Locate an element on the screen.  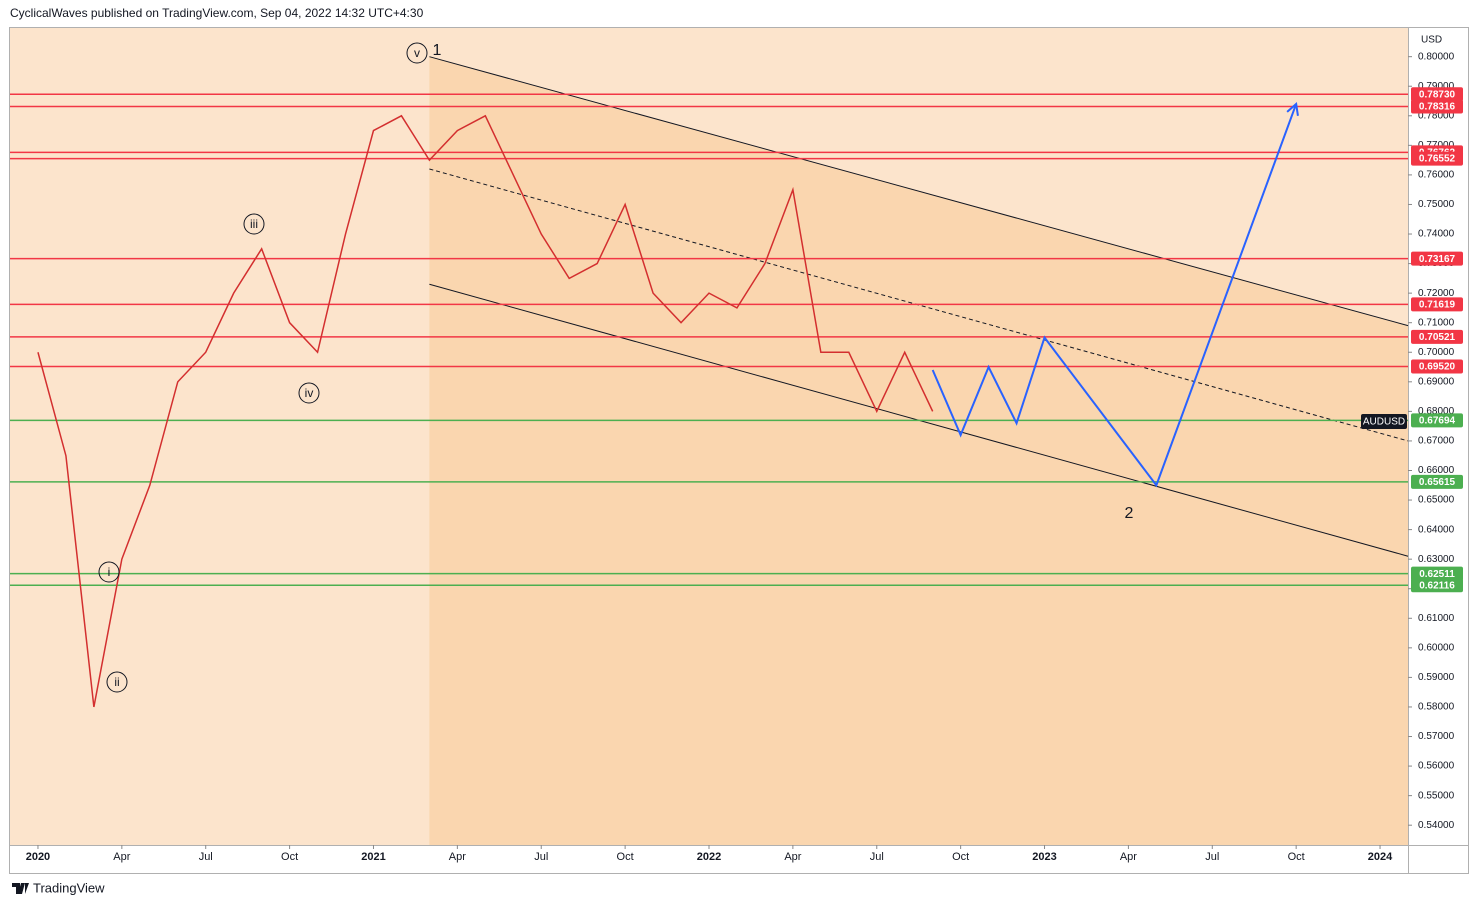
y-tick-label: 0.71000 is located at coordinates (1436, 322).